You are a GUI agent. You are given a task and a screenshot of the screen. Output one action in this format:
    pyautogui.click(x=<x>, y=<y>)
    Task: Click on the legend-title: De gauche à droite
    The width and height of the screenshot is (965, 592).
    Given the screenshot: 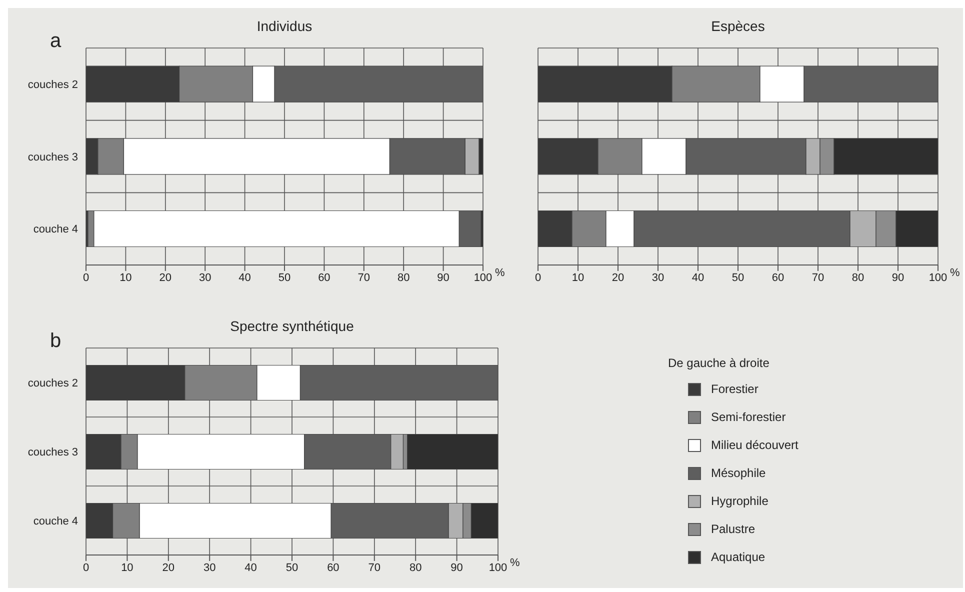 What is the action you would take?
    pyautogui.click(x=719, y=363)
    